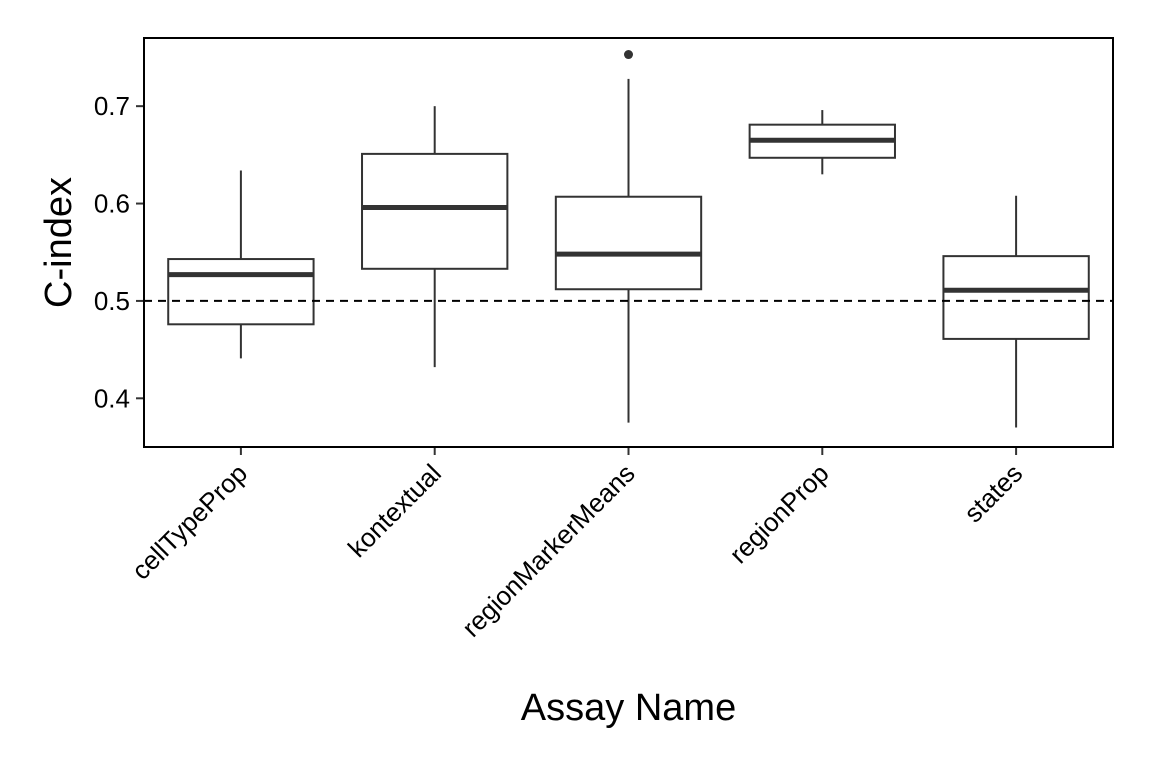 The width and height of the screenshot is (1152, 768). I want to click on y-tick-label: 0.6, so click(112, 204).